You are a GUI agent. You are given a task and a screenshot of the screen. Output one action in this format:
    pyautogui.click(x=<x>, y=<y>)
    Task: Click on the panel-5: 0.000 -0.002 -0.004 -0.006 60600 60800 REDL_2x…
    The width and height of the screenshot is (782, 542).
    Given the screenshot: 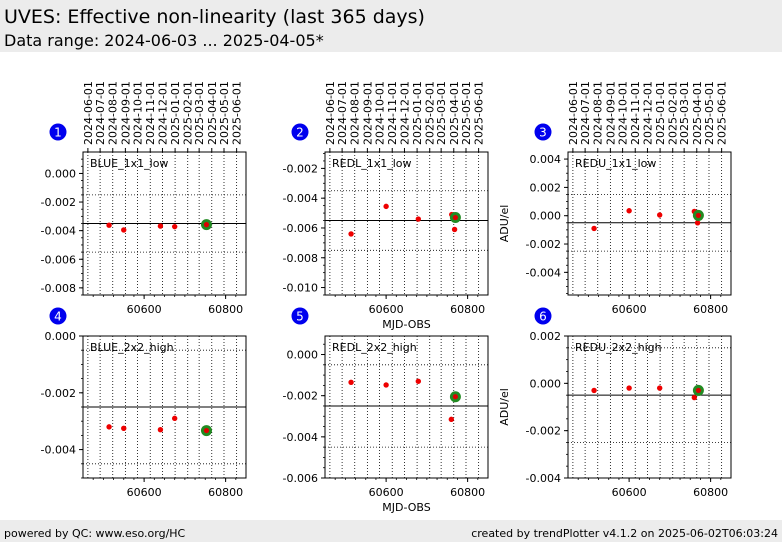 What is the action you would take?
    pyautogui.click(x=386, y=410)
    